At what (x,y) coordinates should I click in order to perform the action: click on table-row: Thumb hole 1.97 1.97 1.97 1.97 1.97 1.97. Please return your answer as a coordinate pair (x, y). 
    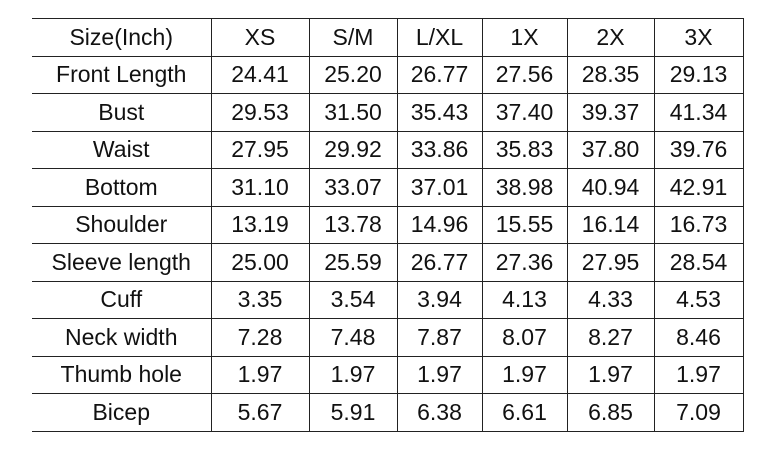
    Looking at the image, I should click on (388, 374).